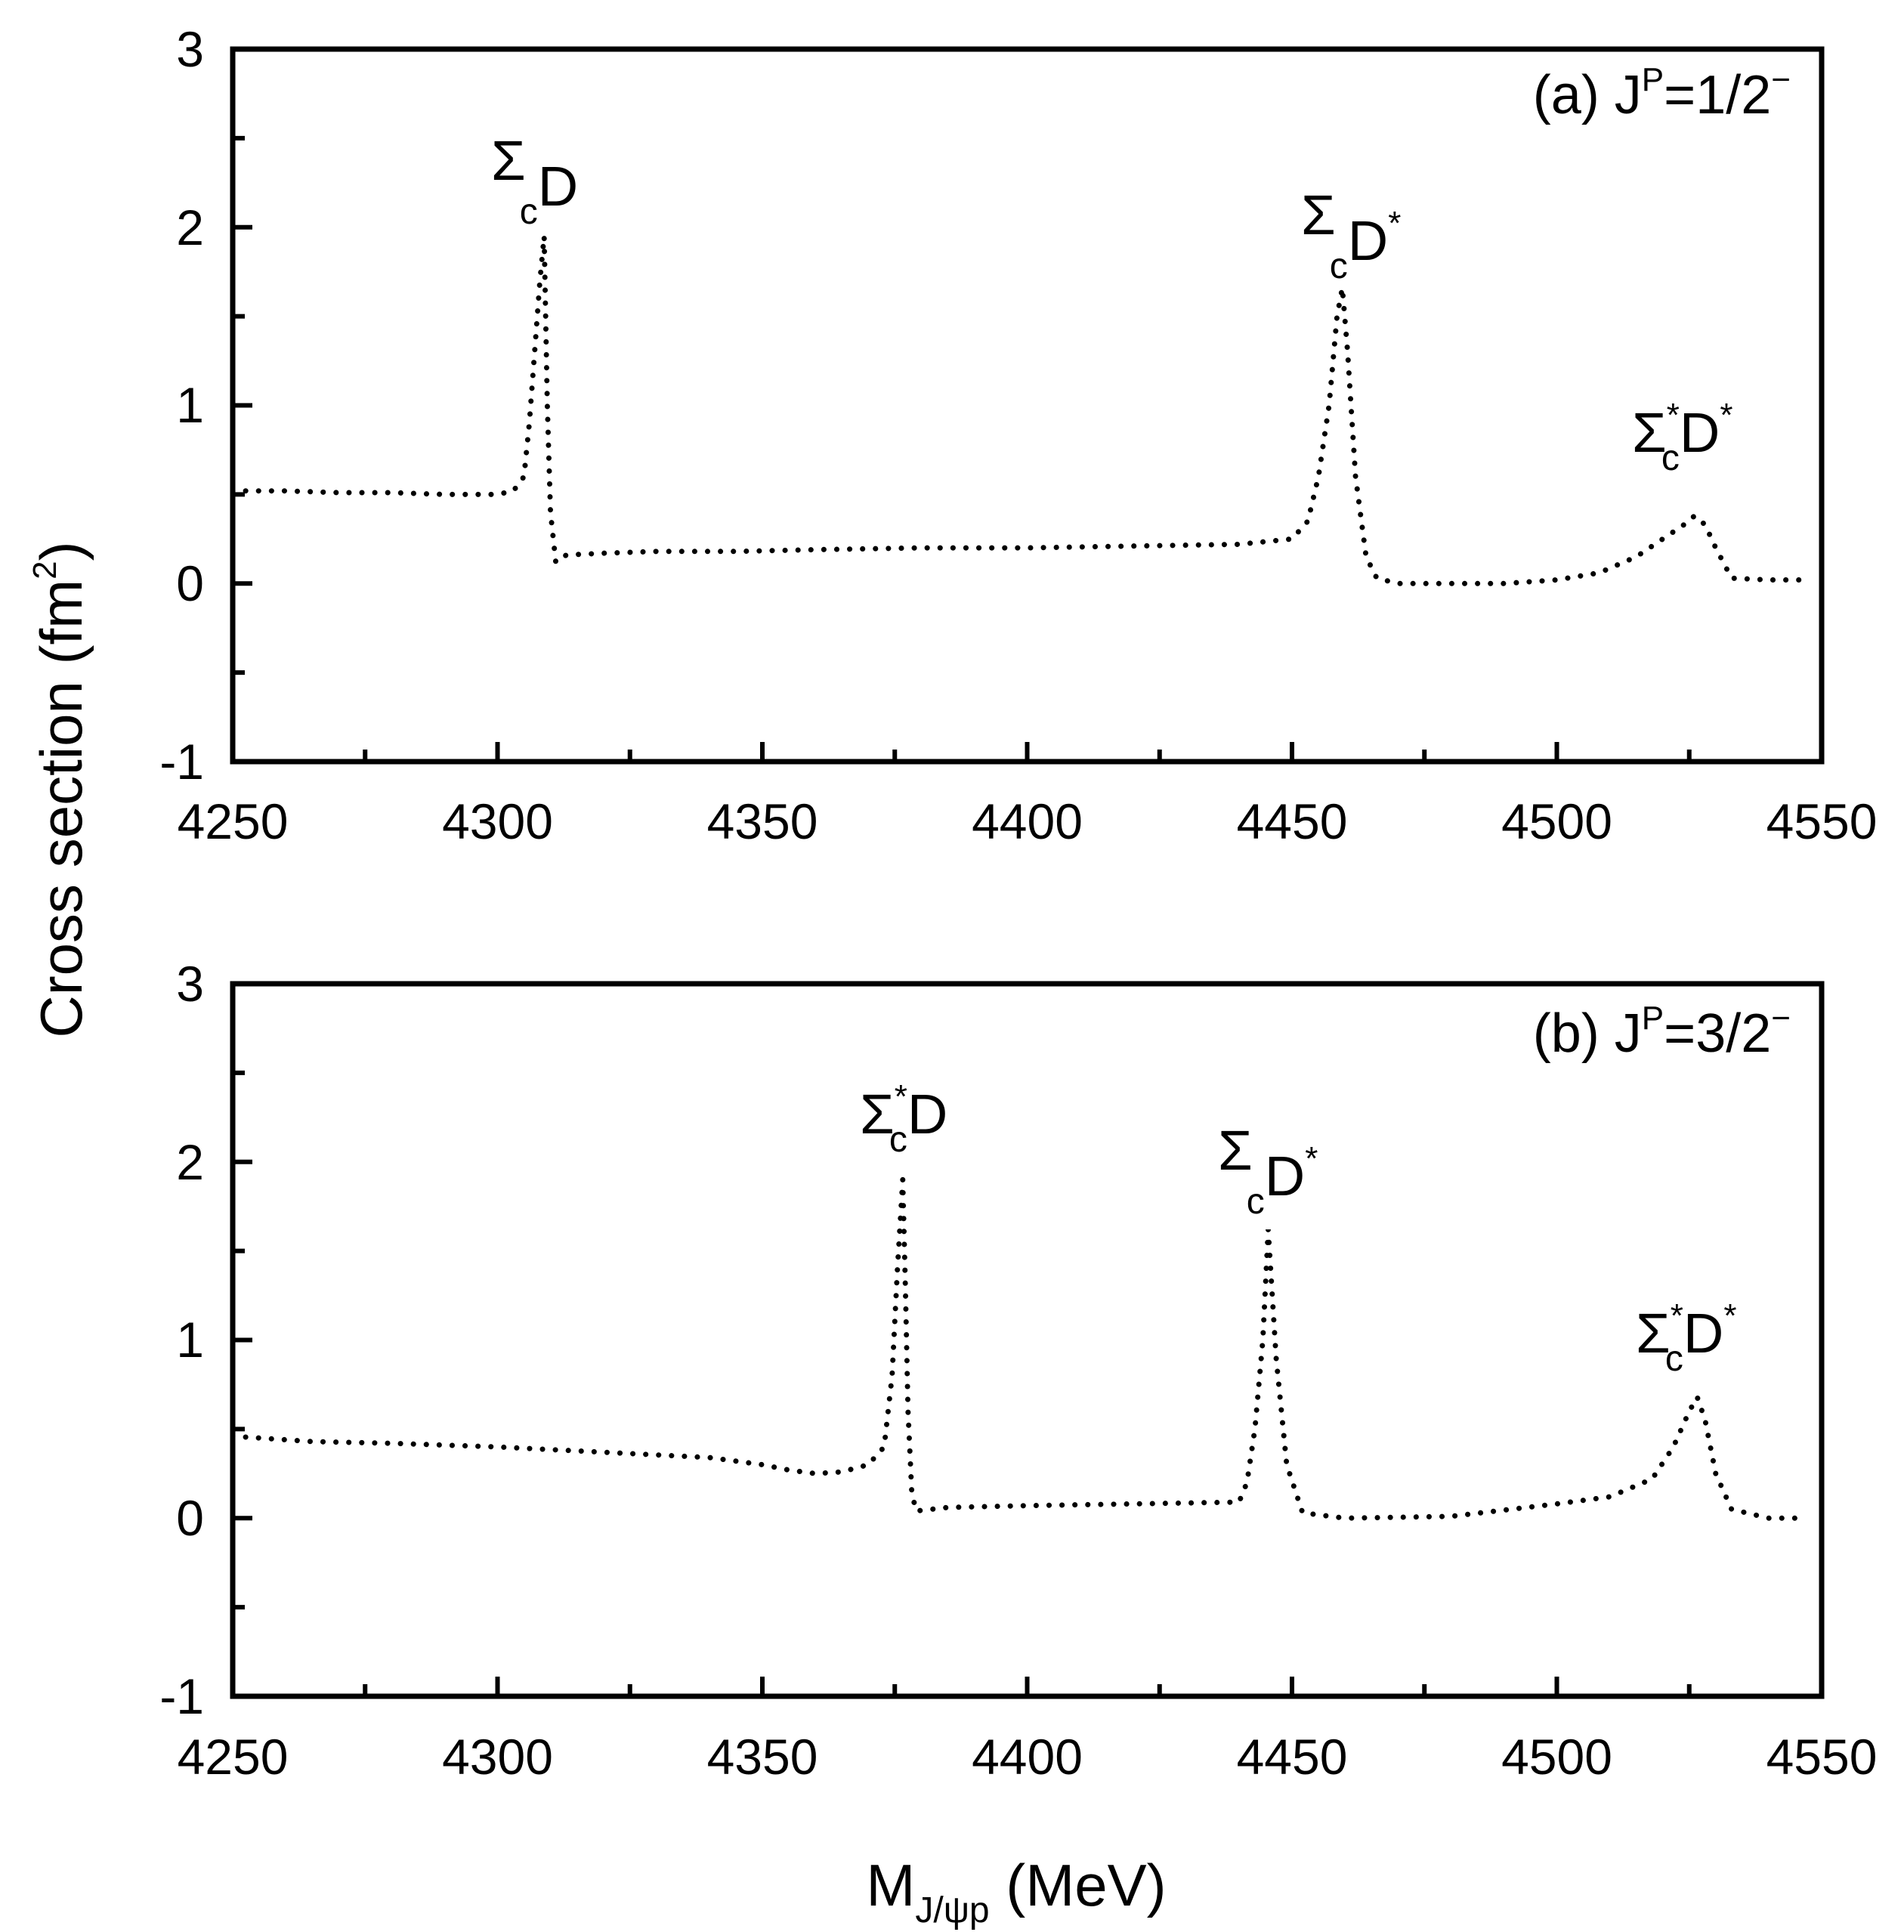  What do you see at coordinates (60, 789) in the screenshot?
I see `y-axis-title: Cross section (fm2)` at bounding box center [60, 789].